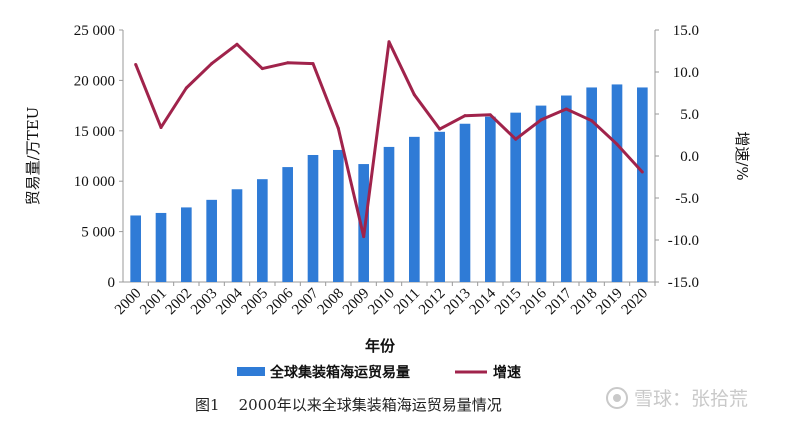 The width and height of the screenshot is (800, 423). Describe the element at coordinates (305, 301) in the screenshot. I see `x-tick-label: 2007` at that location.